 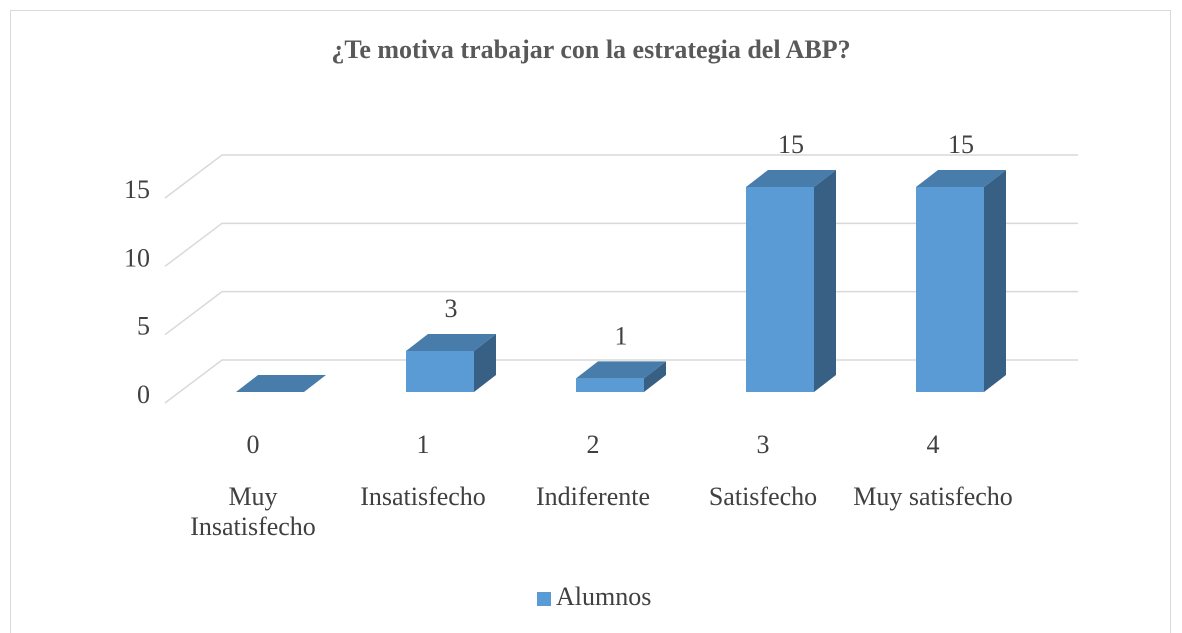 What do you see at coordinates (621, 176) in the screenshot?
I see `grid-line` at bounding box center [621, 176].